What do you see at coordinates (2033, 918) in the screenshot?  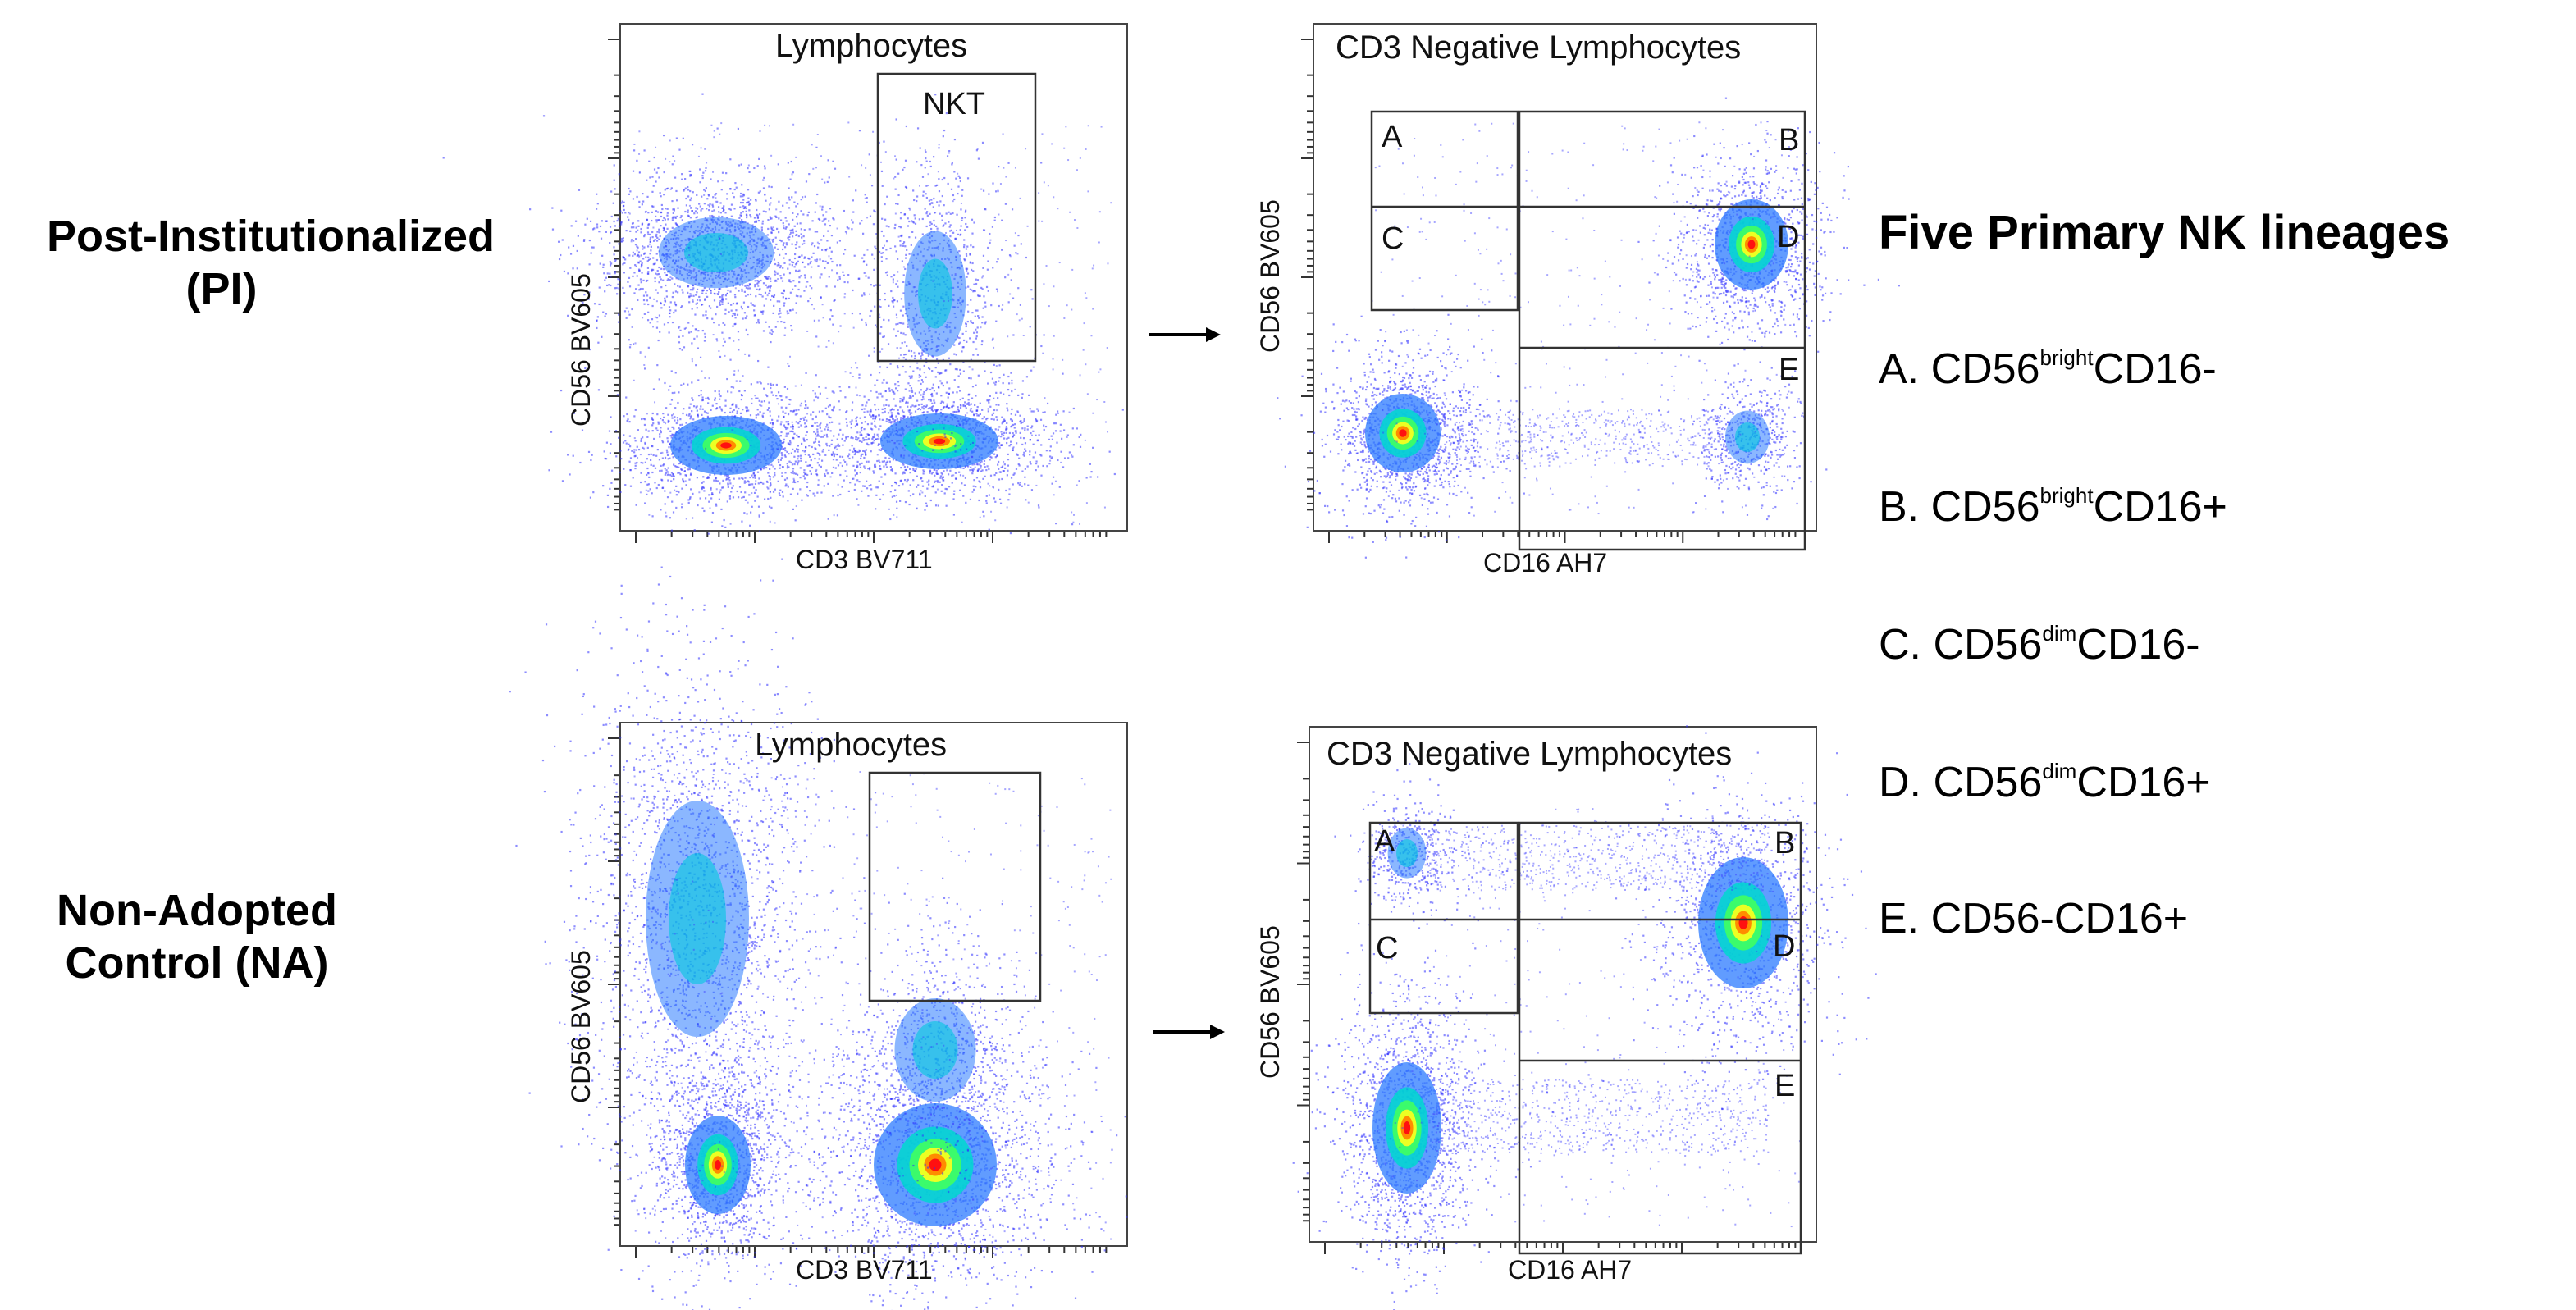 I see `lineage-item: E. CD56-CD16+` at bounding box center [2033, 918].